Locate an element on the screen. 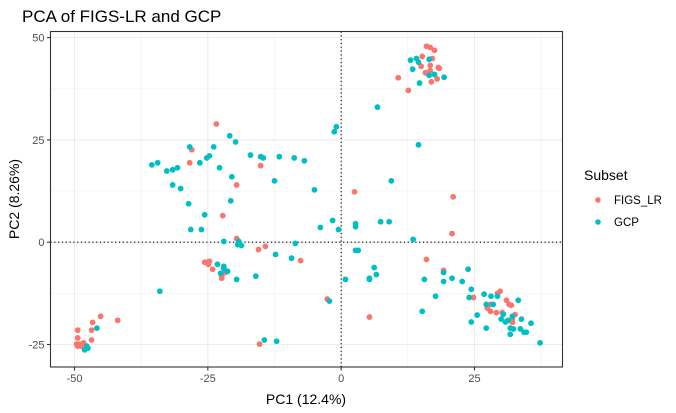 This screenshot has width=676, height=413. legend: Subset FIGS_LR GCP is located at coordinates (623, 198).